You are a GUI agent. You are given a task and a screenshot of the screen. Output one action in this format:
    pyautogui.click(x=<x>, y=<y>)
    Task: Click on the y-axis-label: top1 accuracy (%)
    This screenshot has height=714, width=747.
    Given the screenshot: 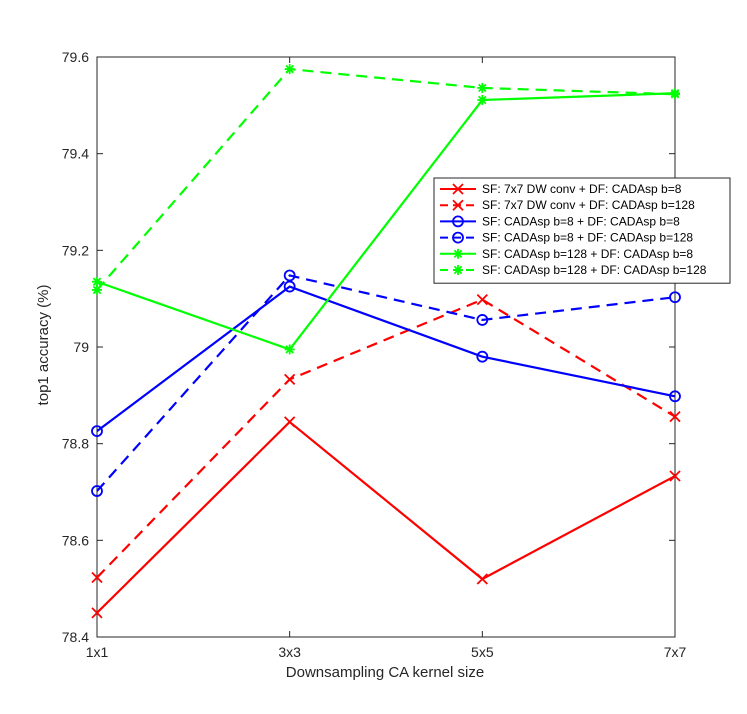 What is the action you would take?
    pyautogui.click(x=43, y=345)
    